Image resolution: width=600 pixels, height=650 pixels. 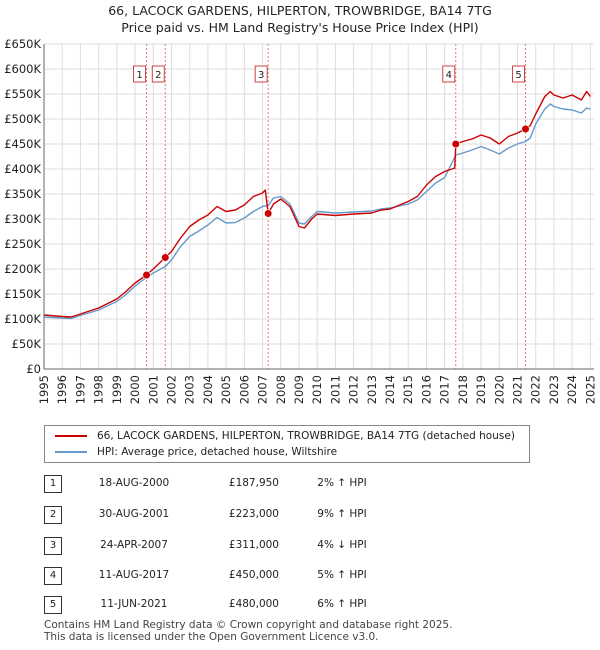 What do you see at coordinates (53, 546) in the screenshot?
I see `sale-number: 3` at bounding box center [53, 546].